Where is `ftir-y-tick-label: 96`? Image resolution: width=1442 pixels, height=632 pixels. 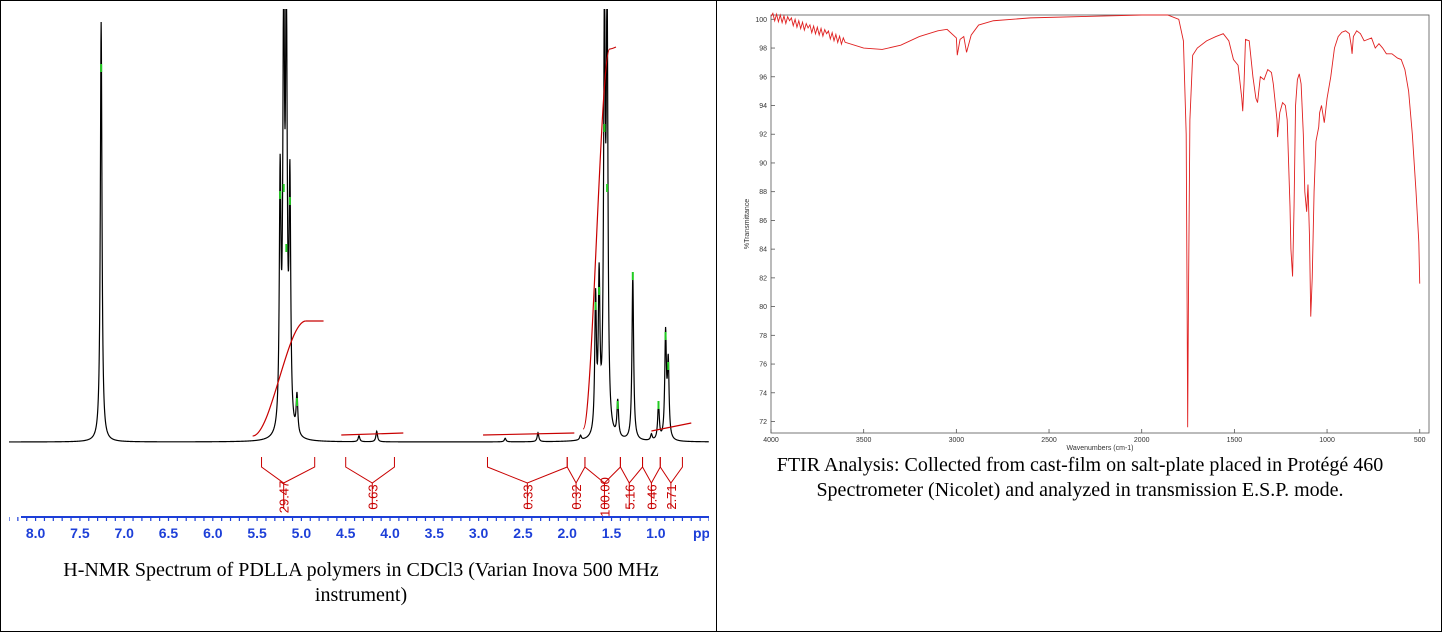
ftir-y-tick-label: 96 is located at coordinates (763, 77).